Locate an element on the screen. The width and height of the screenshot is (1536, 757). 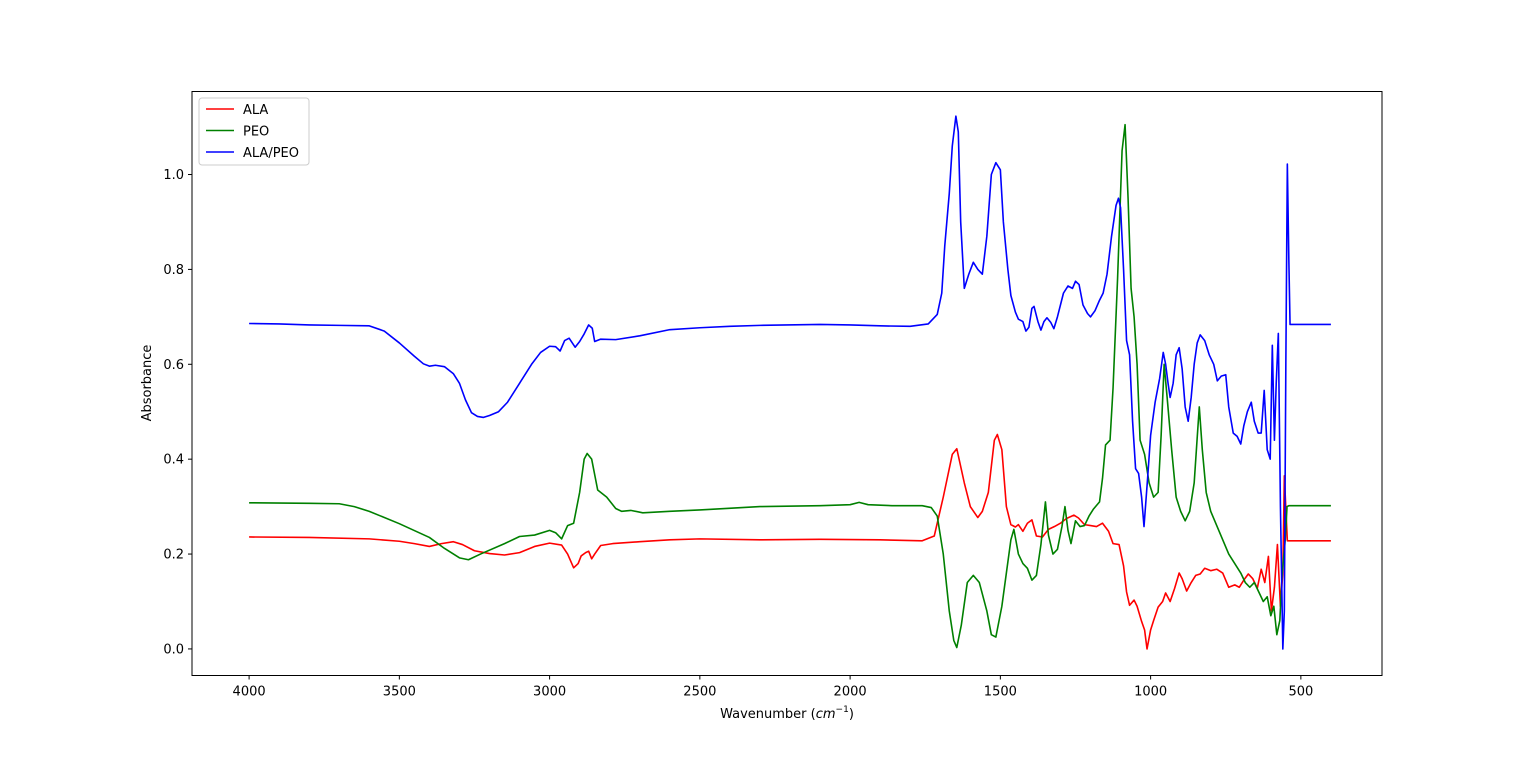
legend-label-peo: PEO is located at coordinates (256, 132).